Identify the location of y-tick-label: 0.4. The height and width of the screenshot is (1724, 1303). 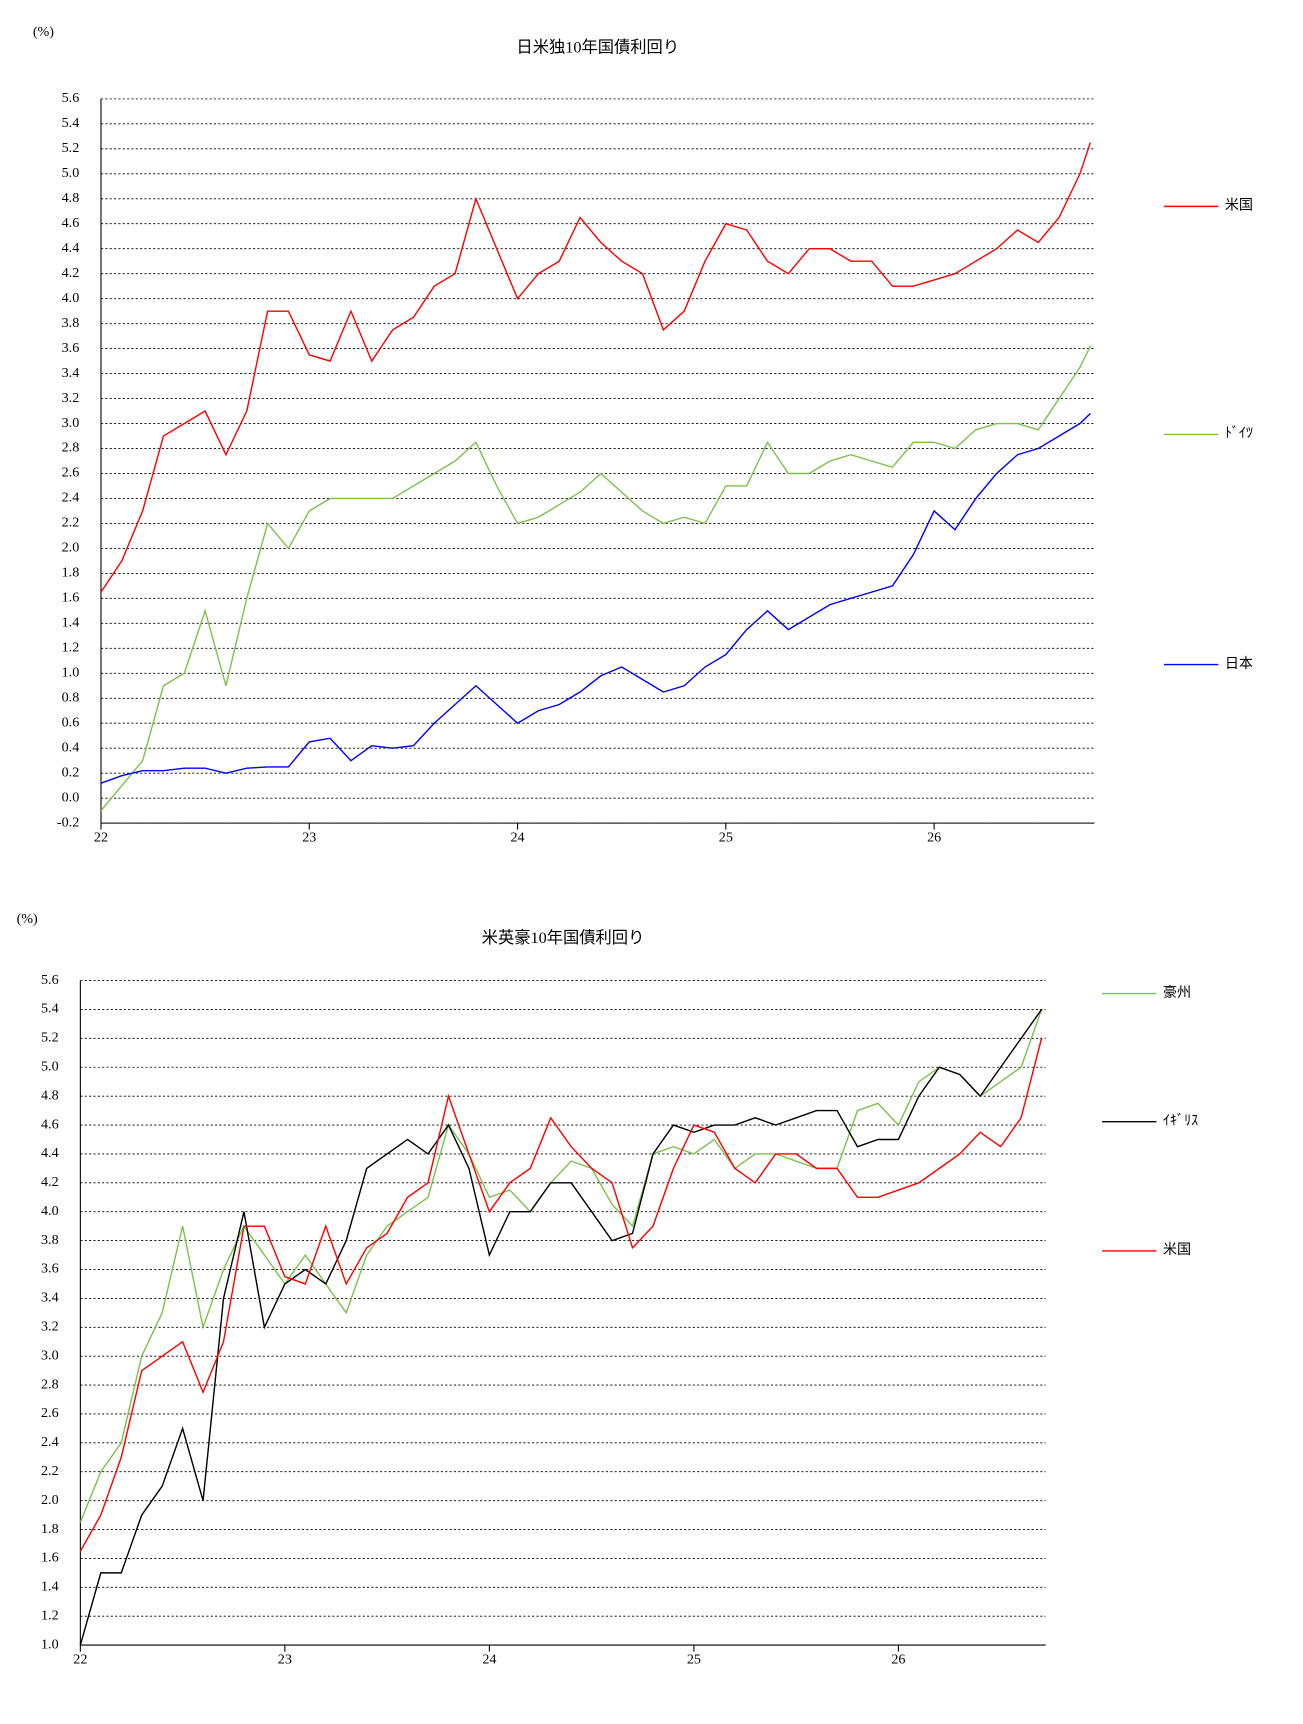
(71, 747).